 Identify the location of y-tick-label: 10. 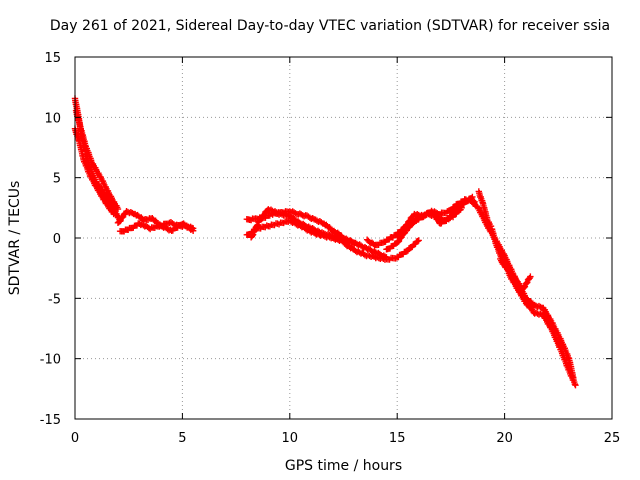
(52, 118).